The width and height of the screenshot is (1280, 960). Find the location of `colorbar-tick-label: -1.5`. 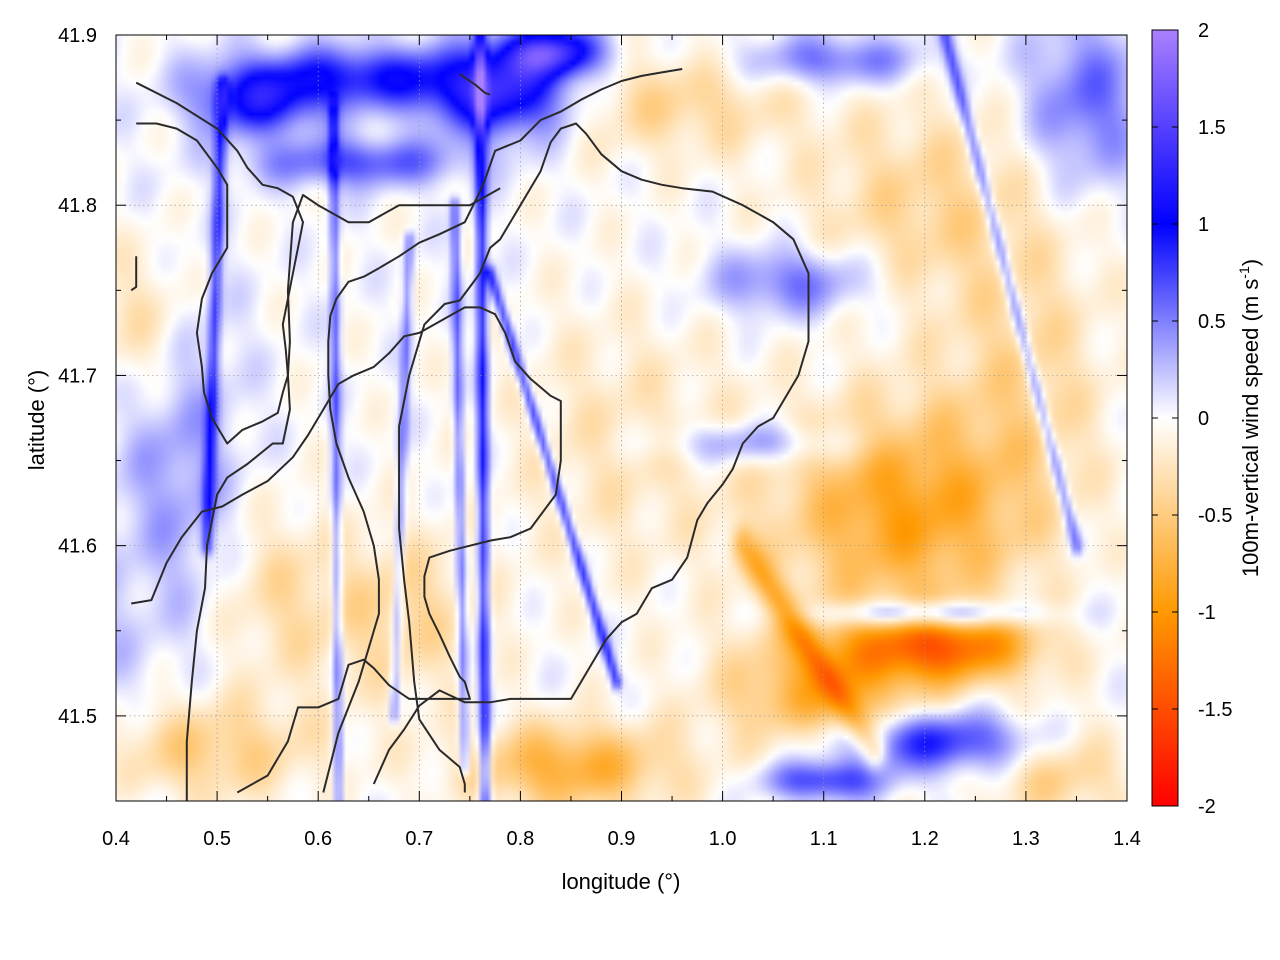

colorbar-tick-label: -1.5 is located at coordinates (1215, 710).